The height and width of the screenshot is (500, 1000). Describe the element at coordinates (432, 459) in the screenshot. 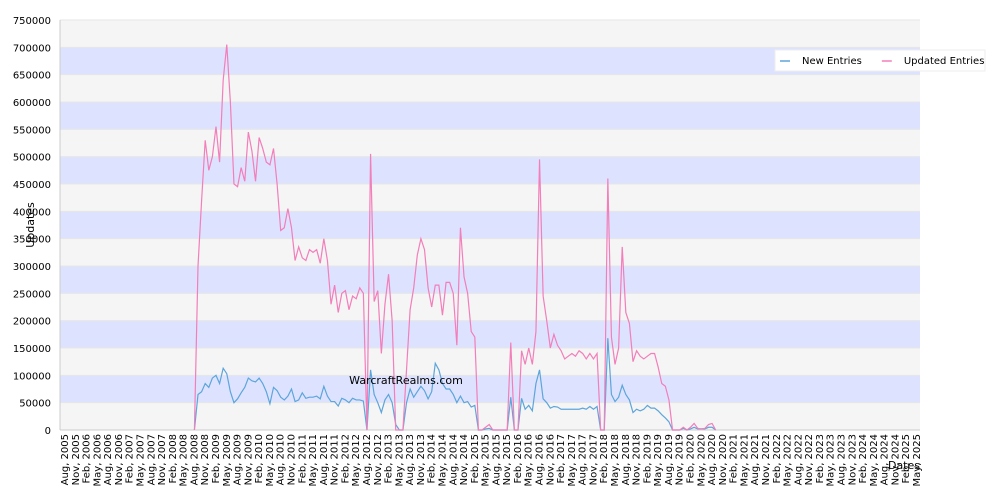

I see `x-tick-label: Feb, 2014` at that location.